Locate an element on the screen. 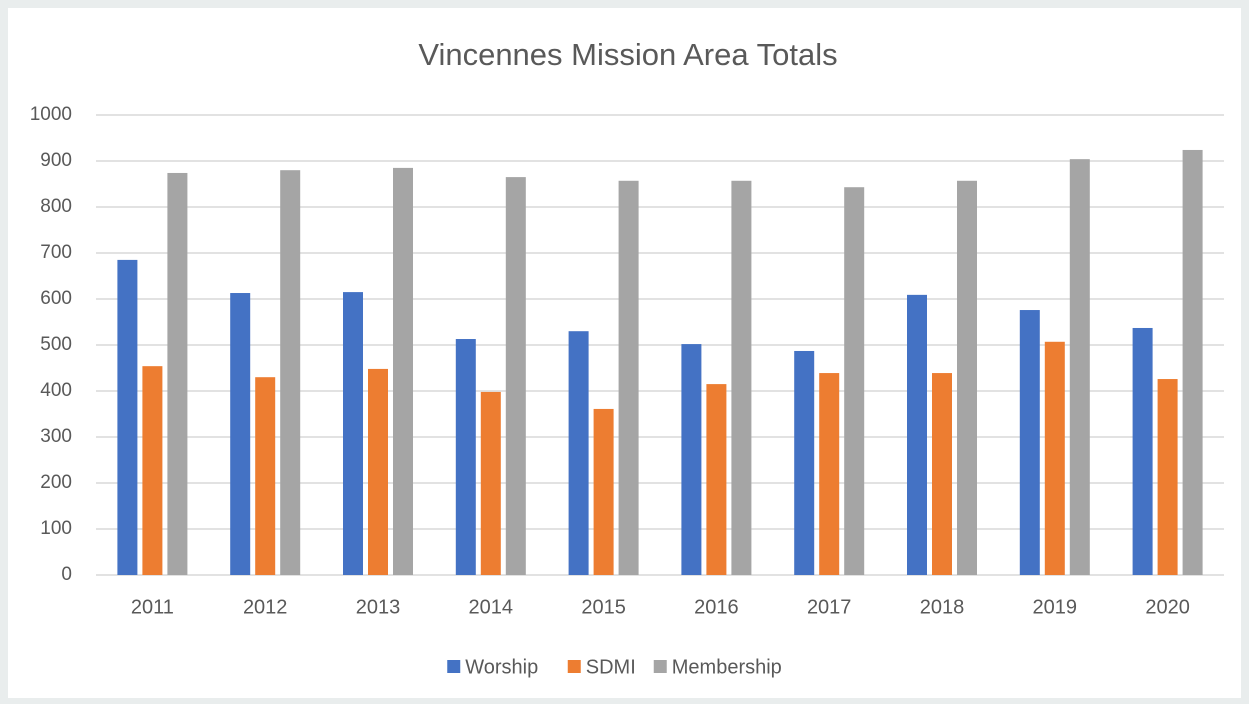  legend-label: SDMI is located at coordinates (611, 667).